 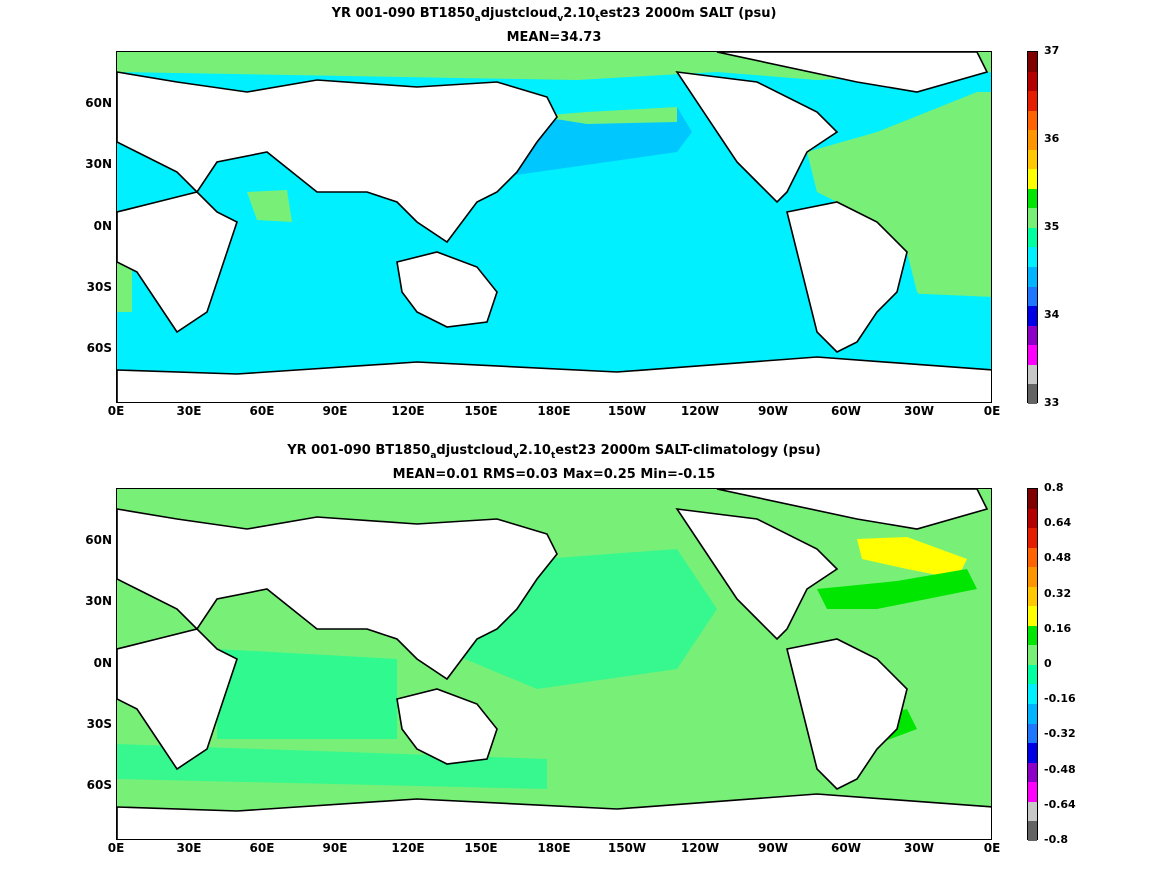 I want to click on colorbar-label: -0.16, so click(x=1060, y=699).